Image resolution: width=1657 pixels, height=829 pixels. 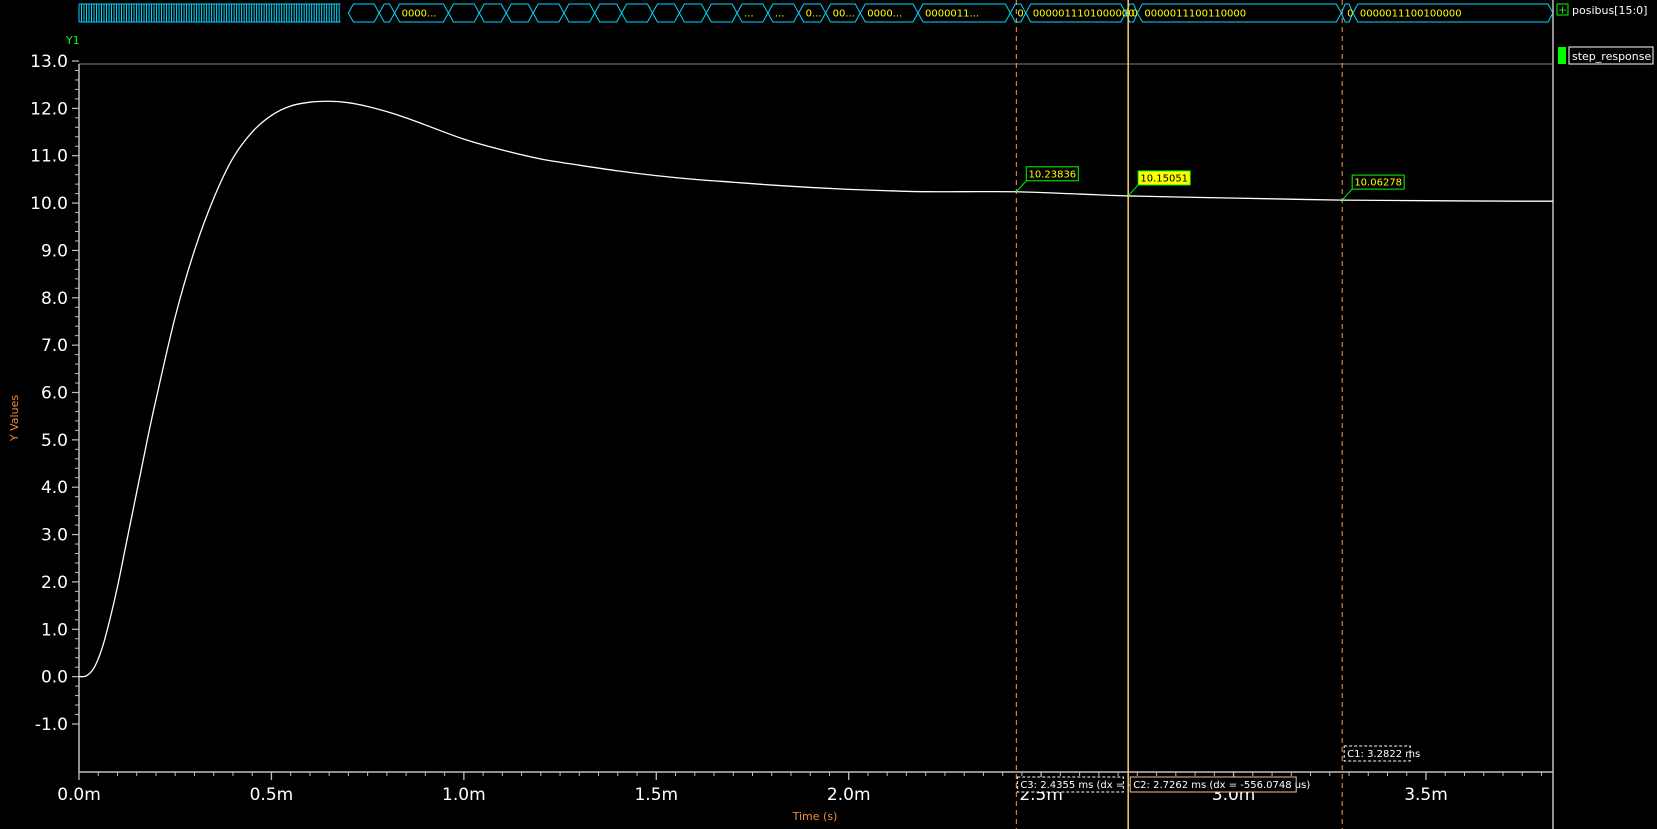 I want to click on bus-value-label: 0000011101000000, so click(x=1084, y=14).